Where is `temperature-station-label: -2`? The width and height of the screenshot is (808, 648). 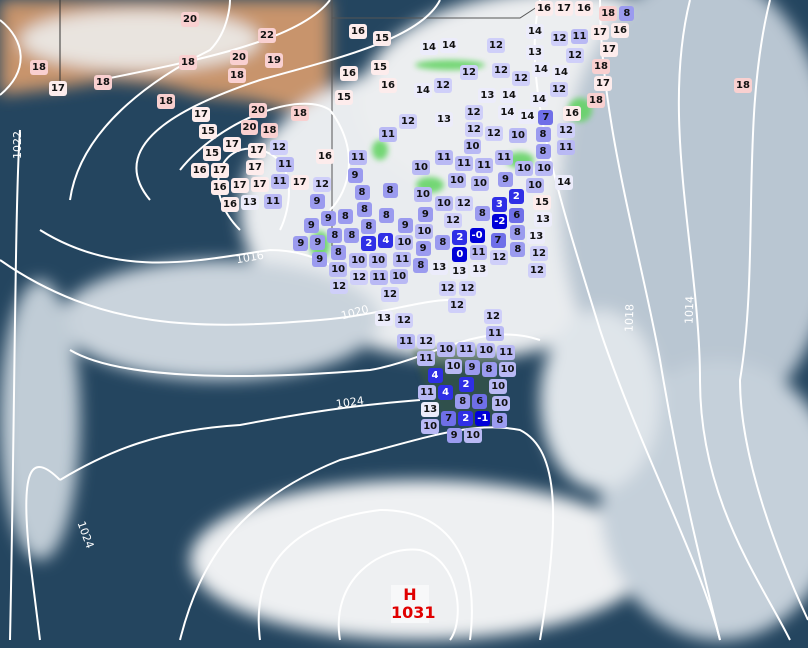
temperature-station-label: -2 is located at coordinates (500, 221).